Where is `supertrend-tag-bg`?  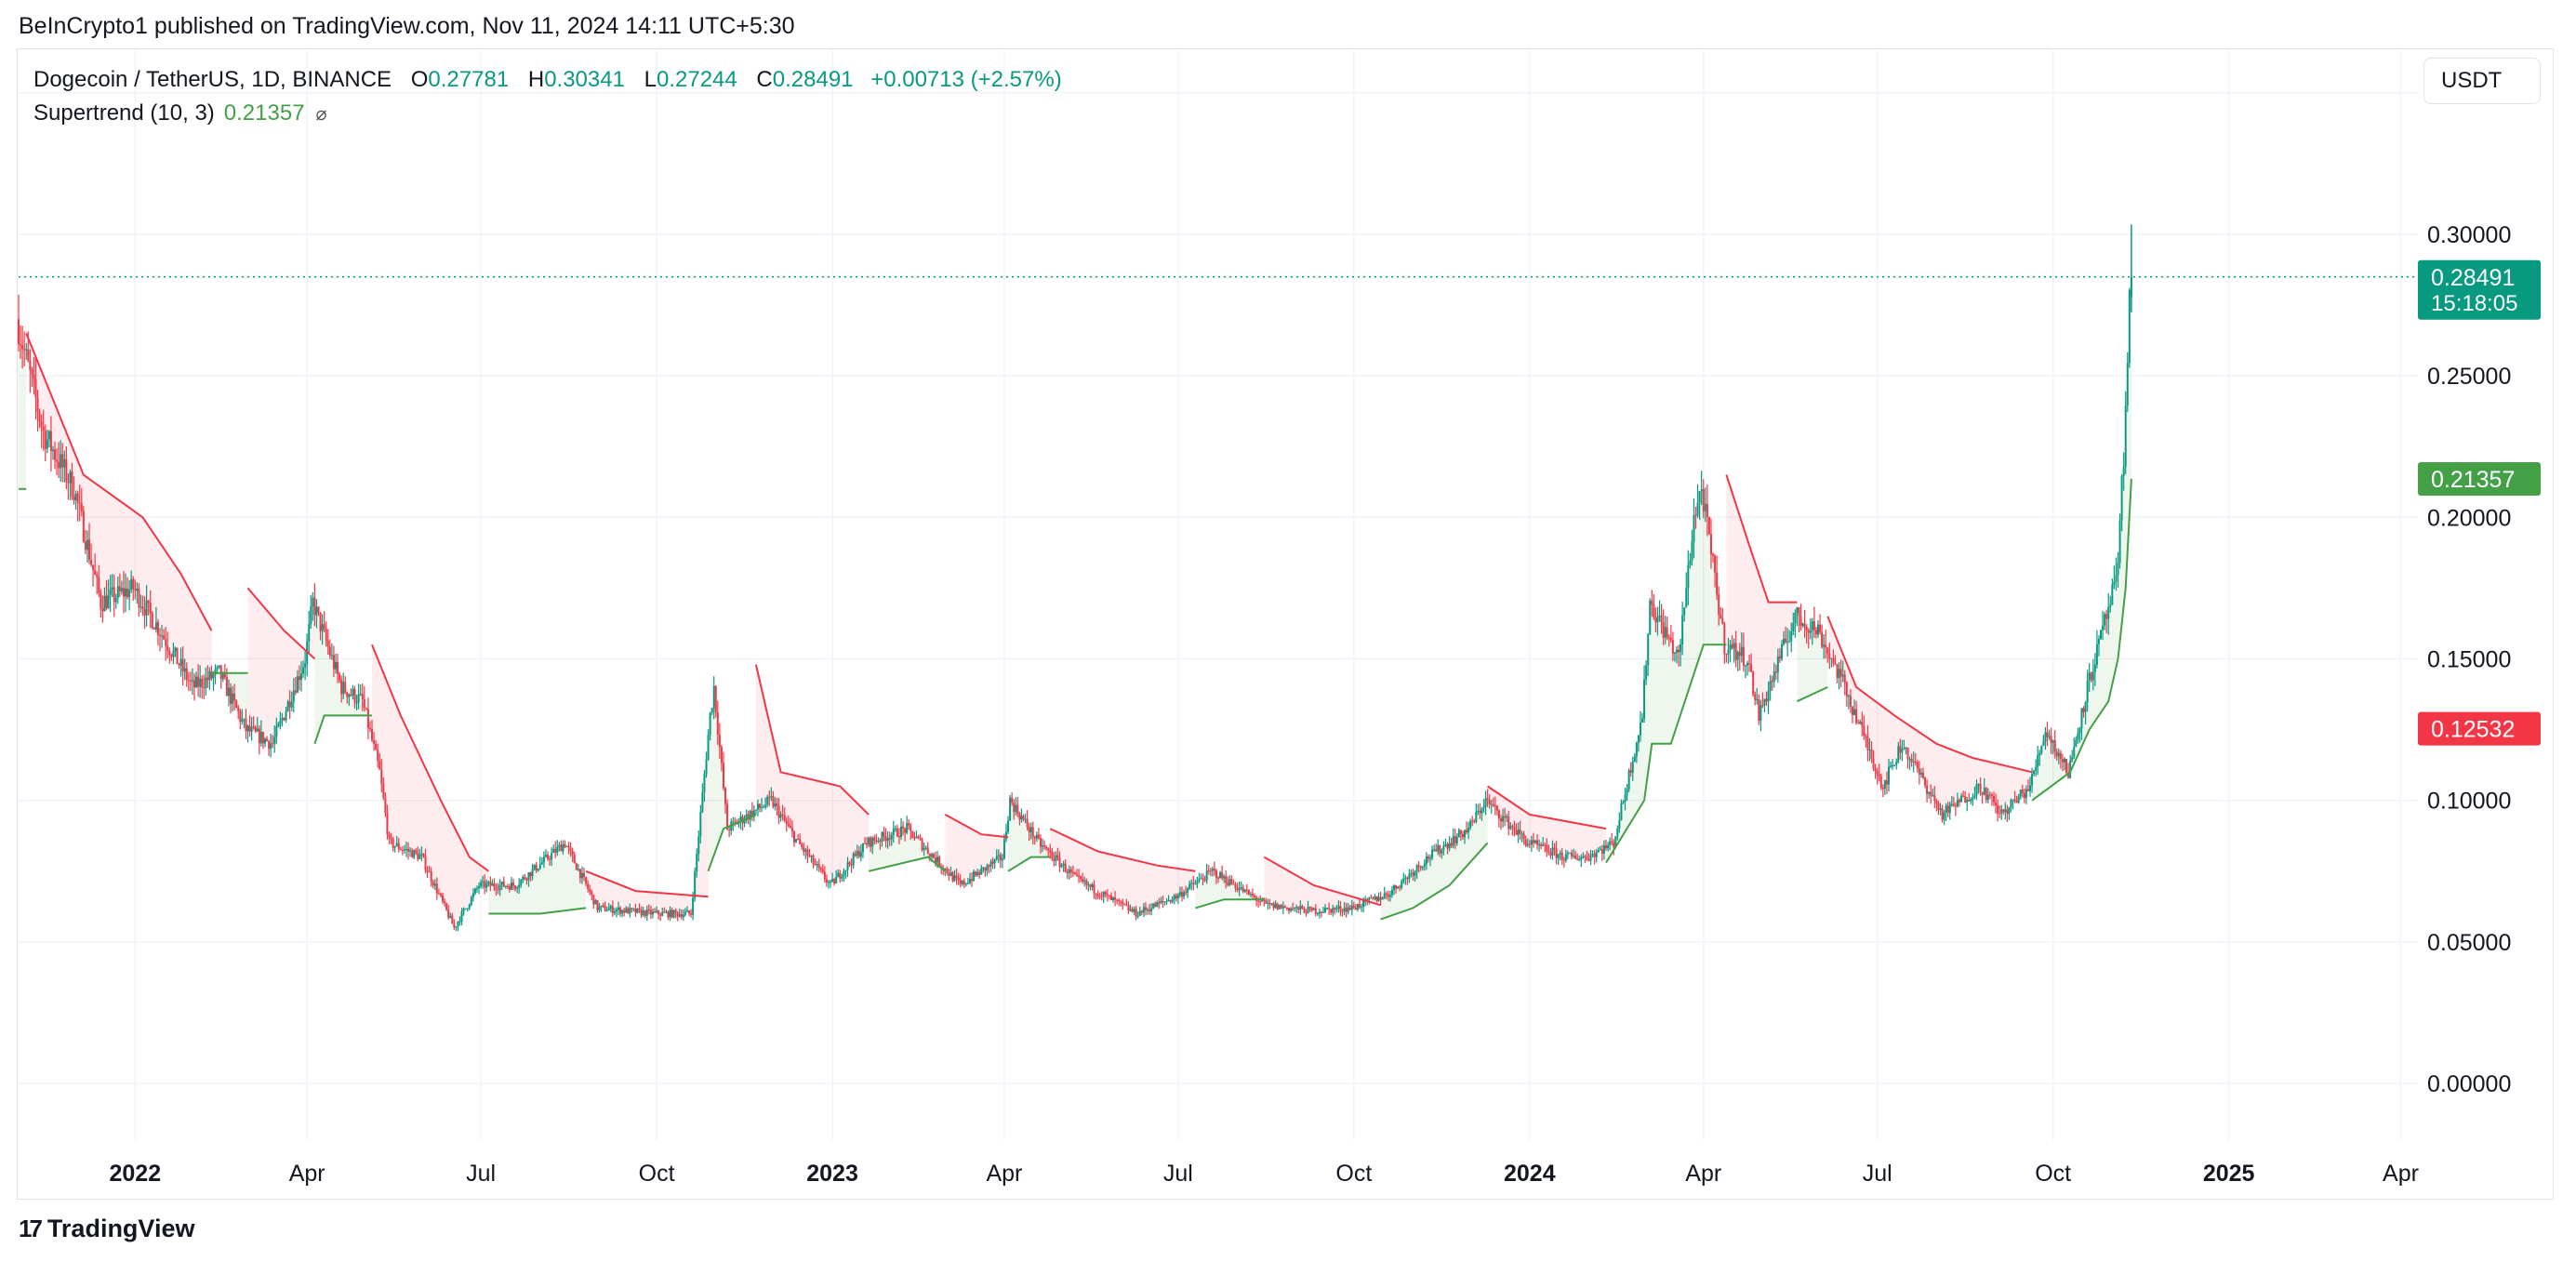
supertrend-tag-bg is located at coordinates (2479, 478).